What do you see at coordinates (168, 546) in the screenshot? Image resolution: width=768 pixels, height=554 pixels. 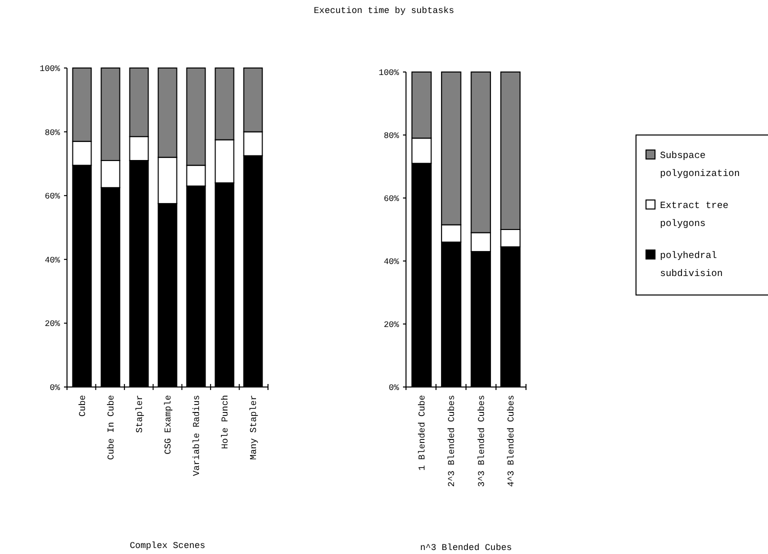 I see `x-axis-title: Complex Scenes` at bounding box center [168, 546].